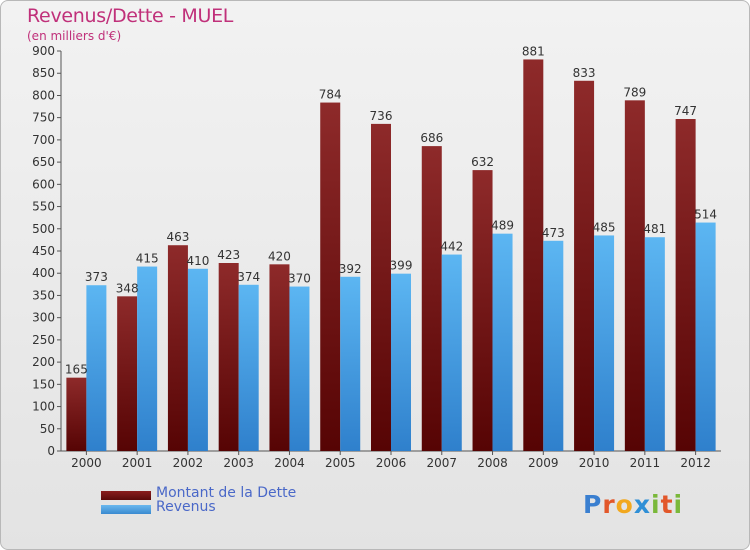  Describe the element at coordinates (451, 247) in the screenshot. I see `data-label-revenue: 442` at that location.